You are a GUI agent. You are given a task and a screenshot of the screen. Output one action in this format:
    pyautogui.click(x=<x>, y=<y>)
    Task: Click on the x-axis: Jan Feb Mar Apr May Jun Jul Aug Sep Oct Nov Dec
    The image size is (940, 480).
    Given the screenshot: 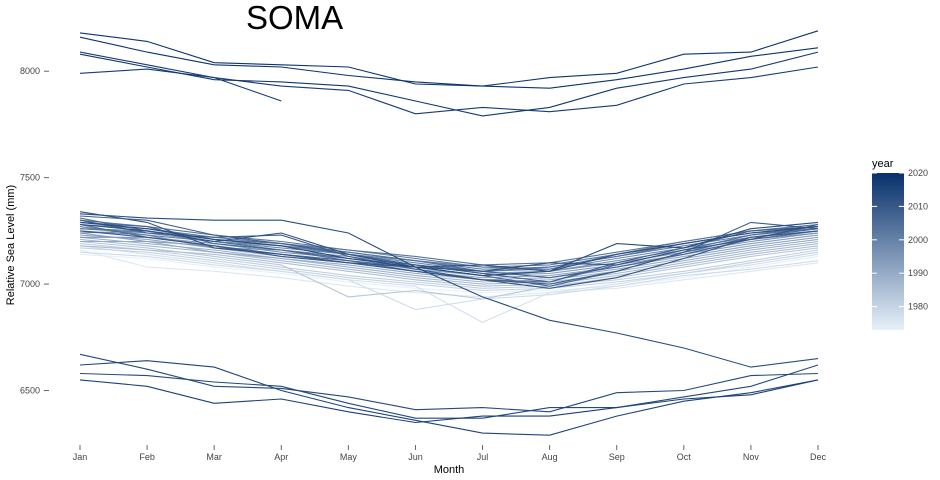 What is the action you would take?
    pyautogui.click(x=450, y=453)
    